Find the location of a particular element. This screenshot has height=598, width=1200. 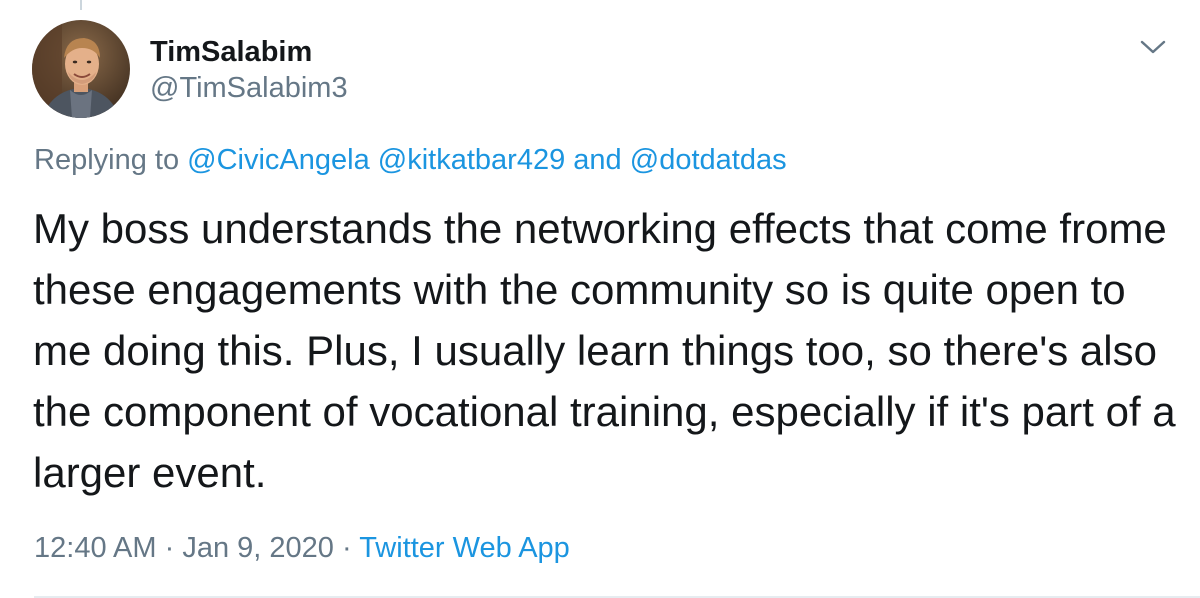

tweet-options-button is located at coordinates (1153, 47).